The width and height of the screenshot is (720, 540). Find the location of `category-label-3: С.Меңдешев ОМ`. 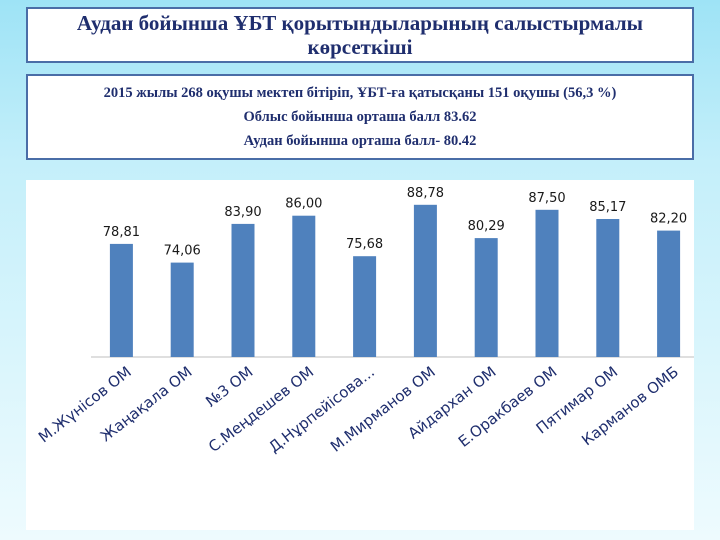

category-label-3: С.Меңдешев ОМ is located at coordinates (261, 409).